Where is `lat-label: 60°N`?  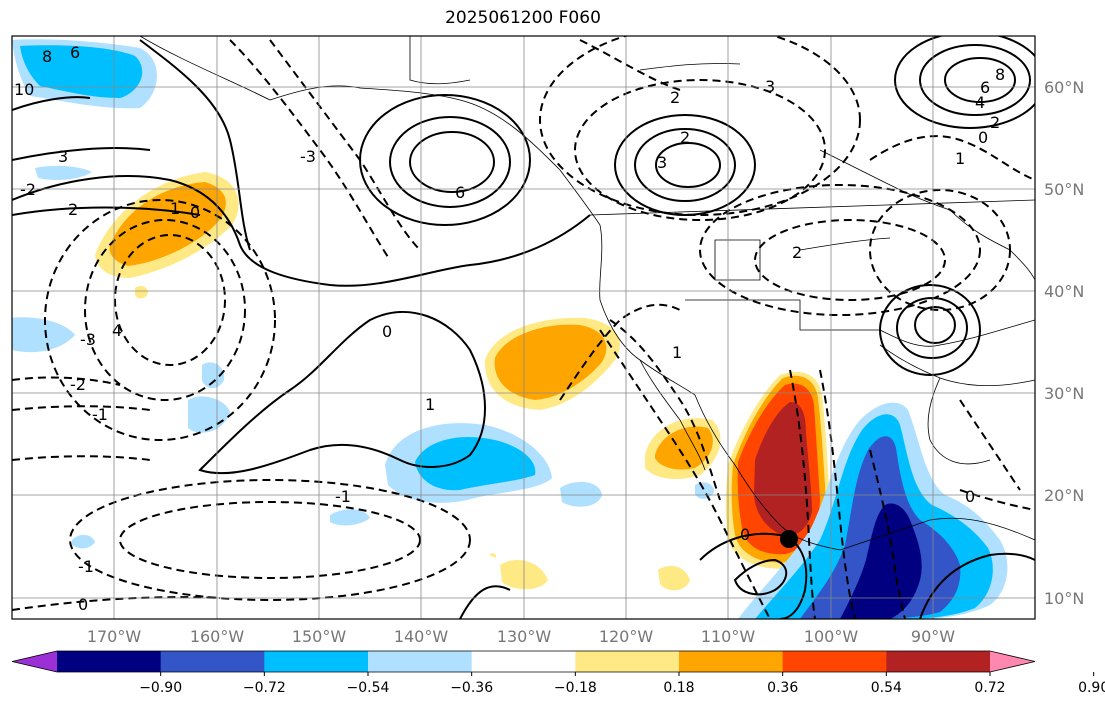
lat-label: 60°N is located at coordinates (1064, 87).